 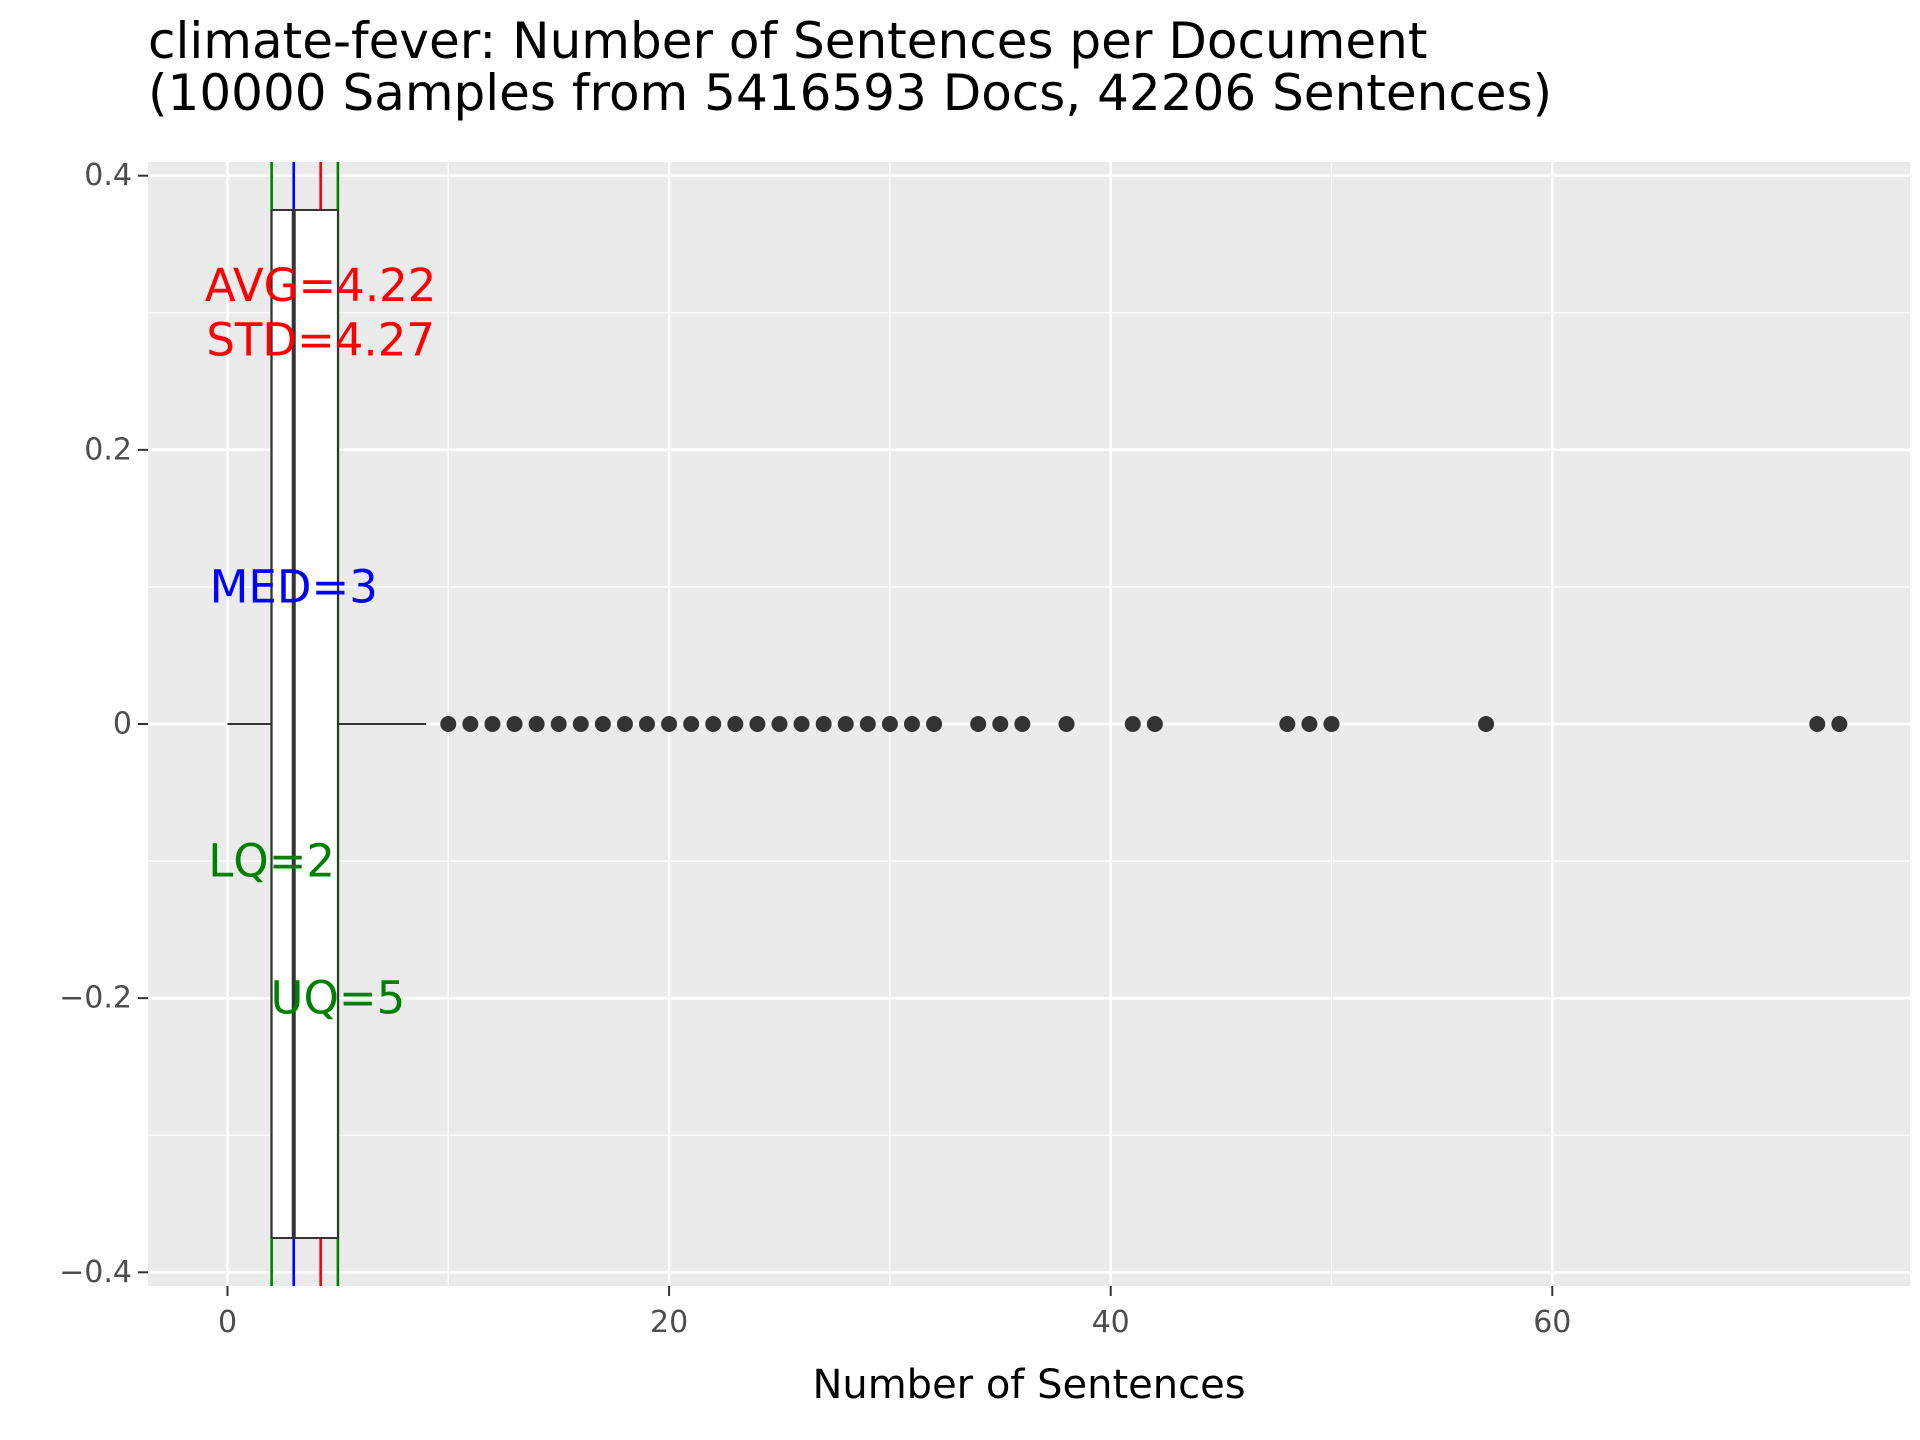 What do you see at coordinates (669, 1322) in the screenshot?
I see `x-tick-label: 20` at bounding box center [669, 1322].